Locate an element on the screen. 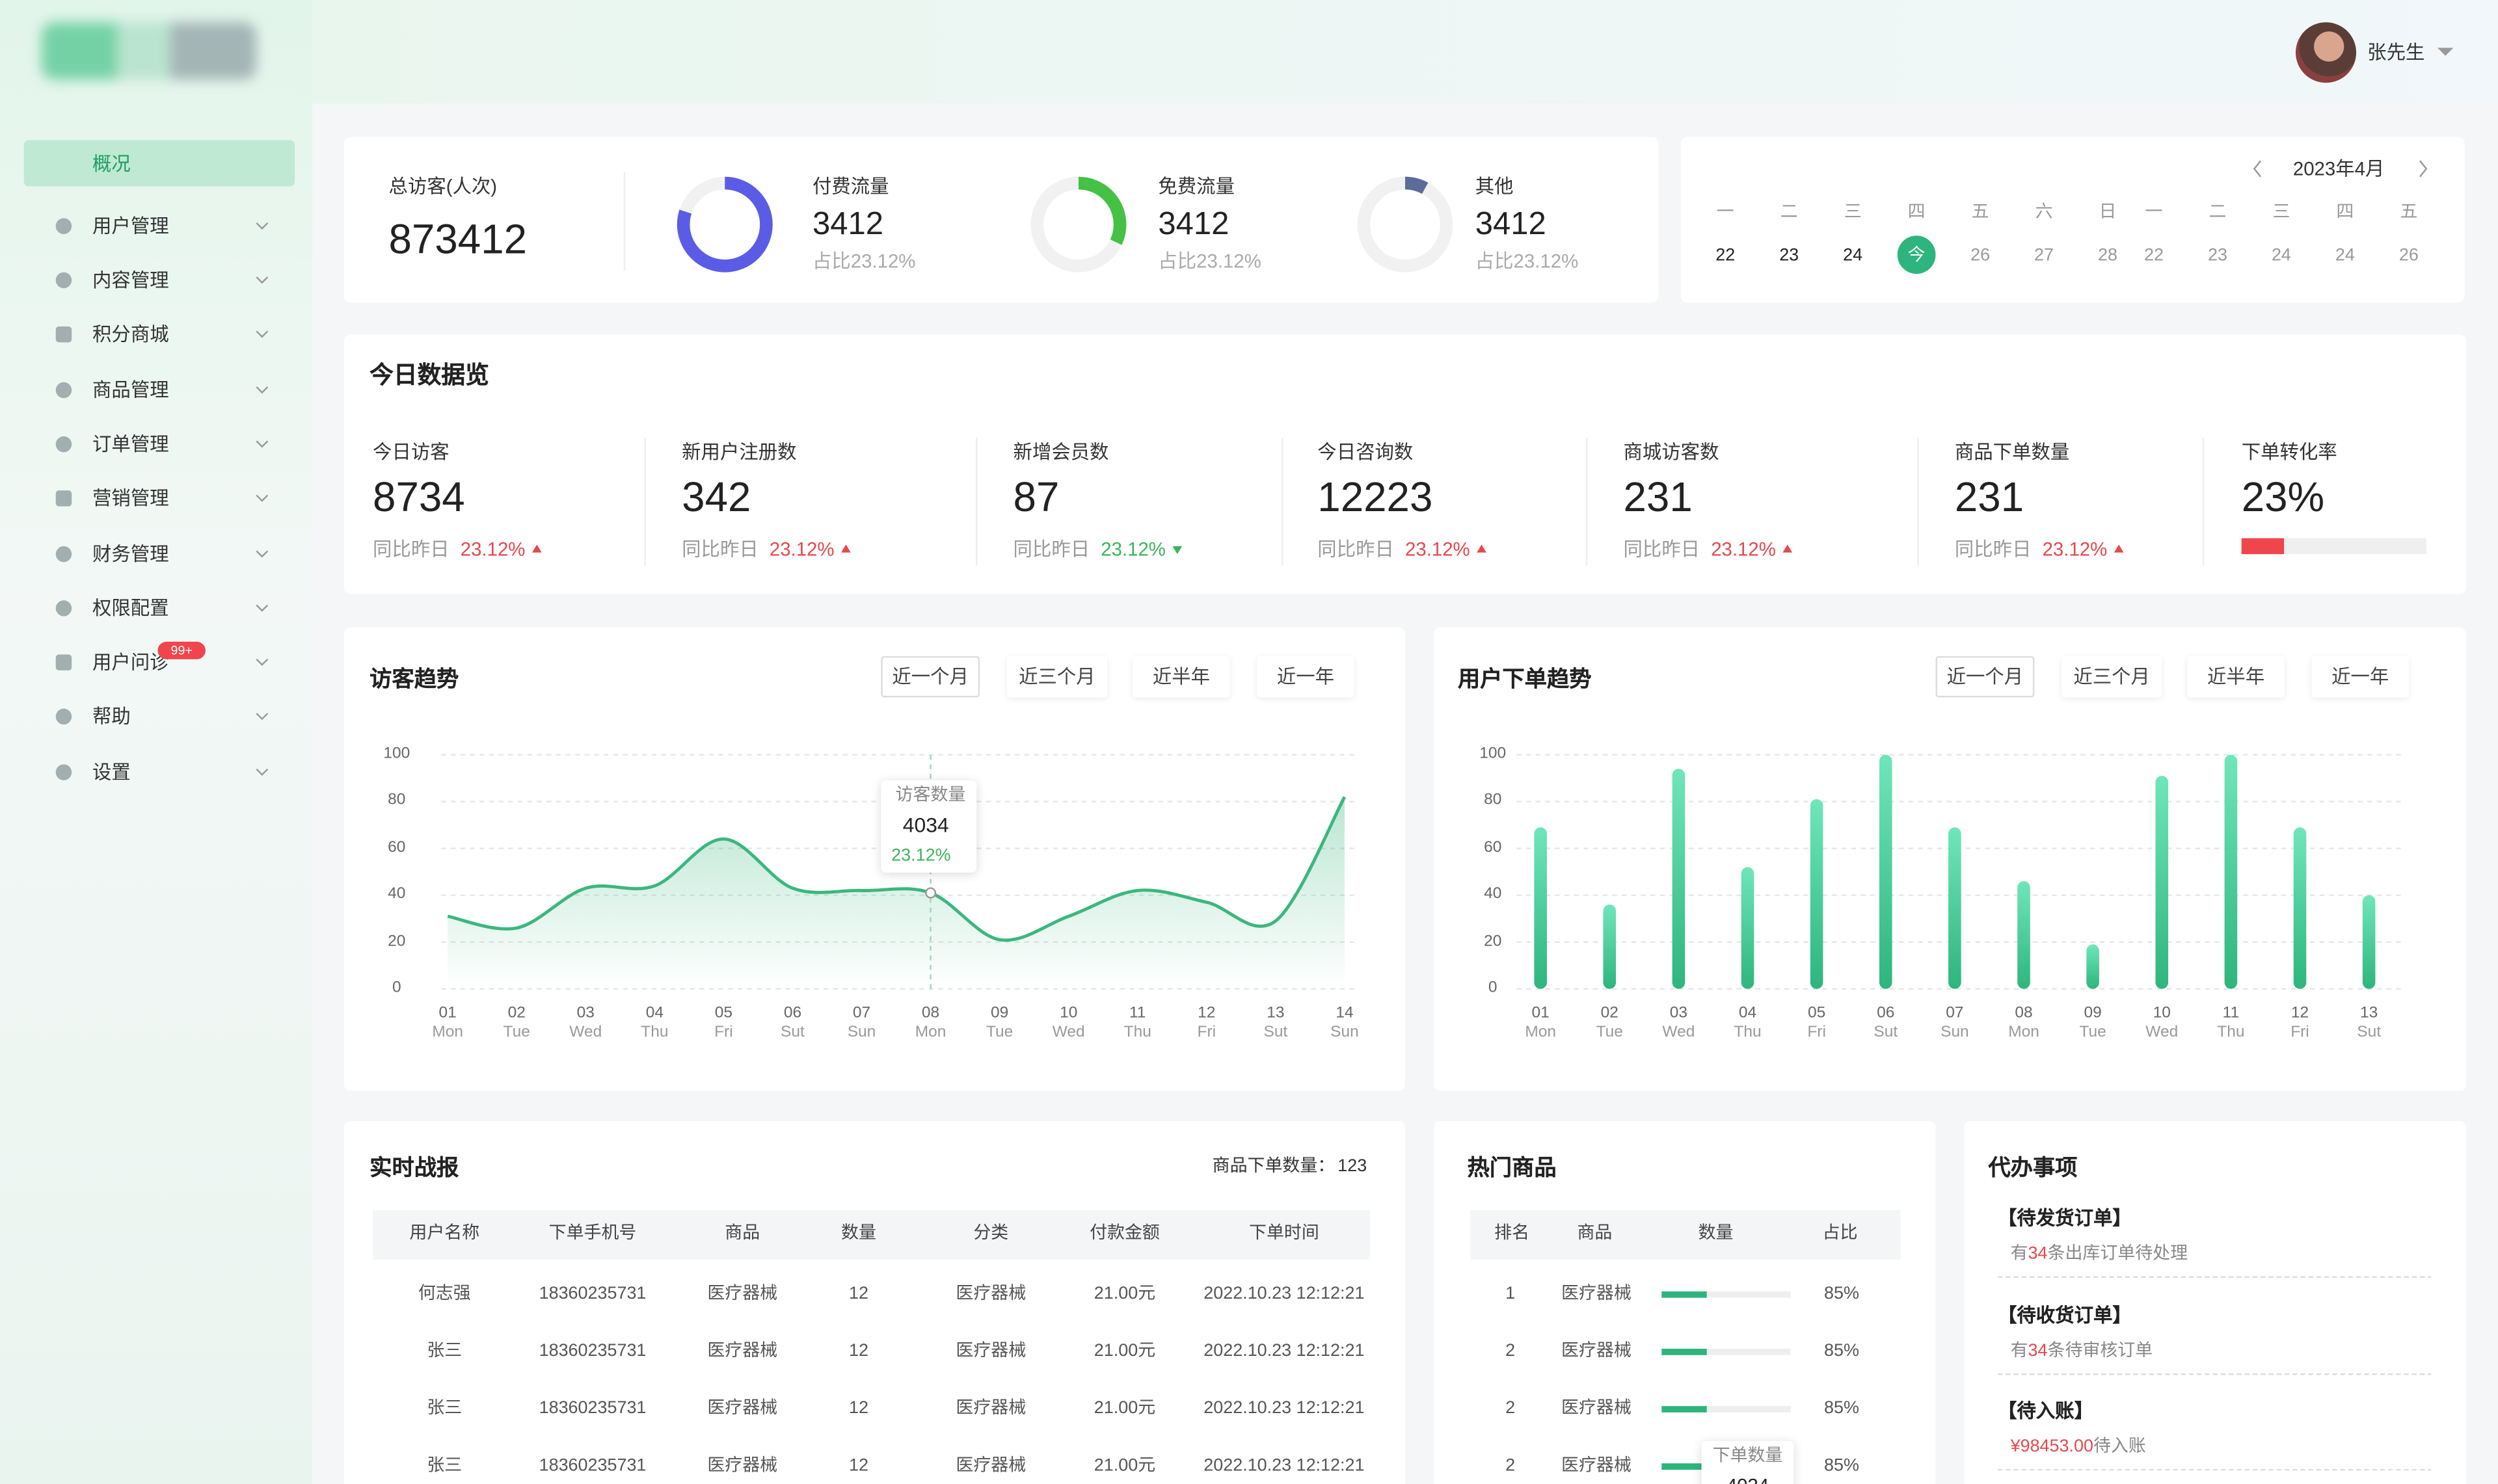 Image resolution: width=2498 pixels, height=1484 pixels. menu-item: 权限配置 is located at coordinates (130, 608).